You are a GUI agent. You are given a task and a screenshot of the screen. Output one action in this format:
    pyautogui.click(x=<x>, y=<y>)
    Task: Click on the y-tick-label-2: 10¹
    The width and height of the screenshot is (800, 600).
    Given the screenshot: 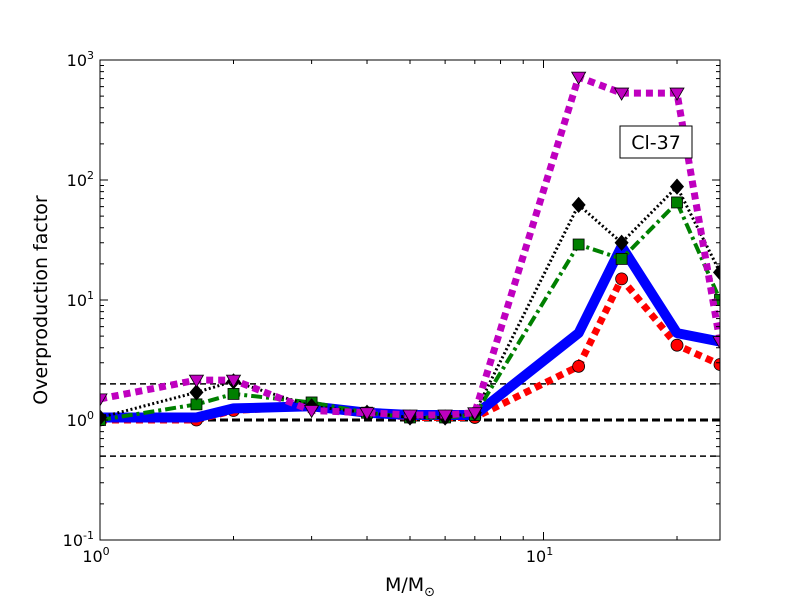 What is the action you would take?
    pyautogui.click(x=80, y=299)
    